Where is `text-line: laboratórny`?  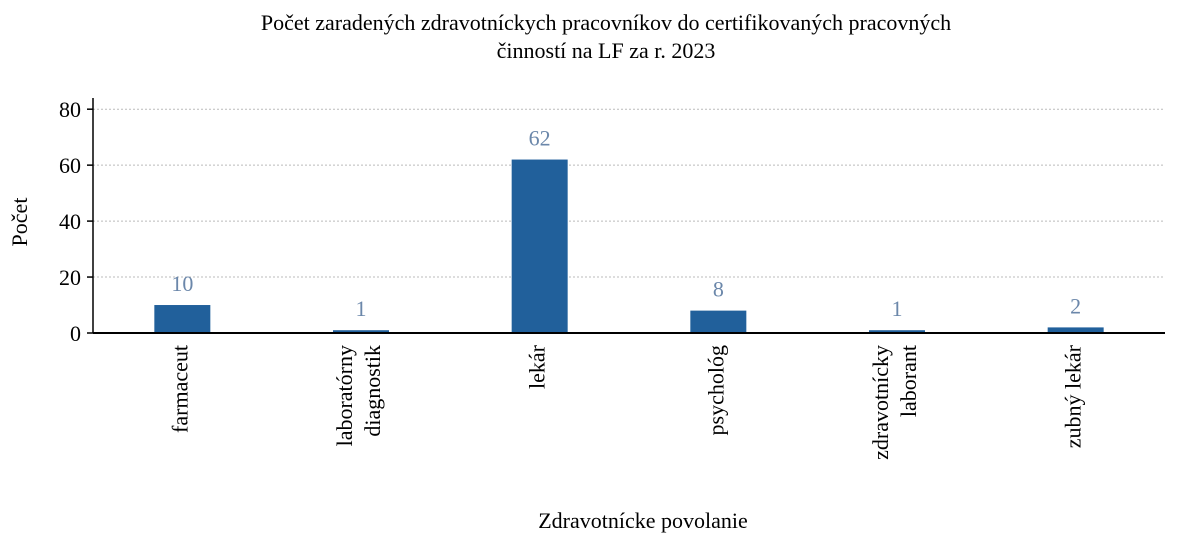
text-line: laboratórny is located at coordinates (344, 395).